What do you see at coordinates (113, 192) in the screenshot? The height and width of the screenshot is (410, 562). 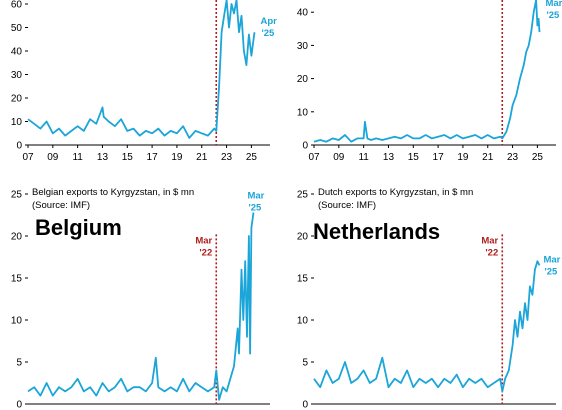 I see `chart-title: Belgian exports to Kyrgyzstan, in $ mn` at bounding box center [113, 192].